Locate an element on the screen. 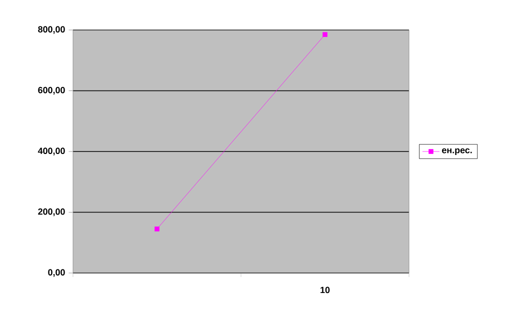 This screenshot has height=324, width=520. legend-label: ен.рес. is located at coordinates (457, 152).